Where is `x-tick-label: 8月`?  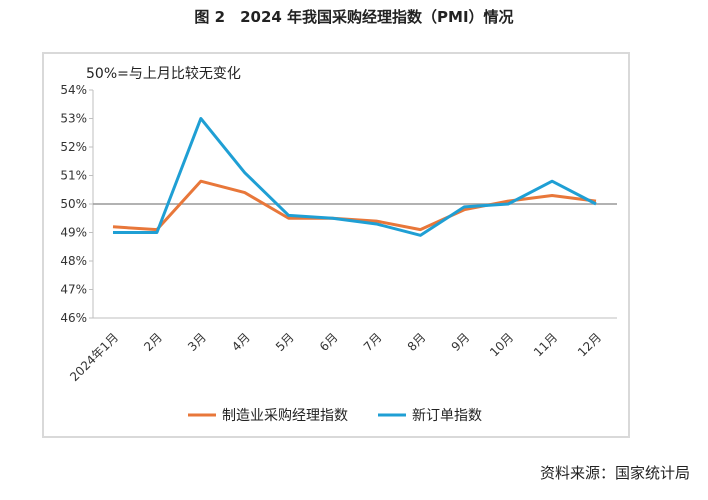
x-tick-label: 8月 is located at coordinates (417, 342).